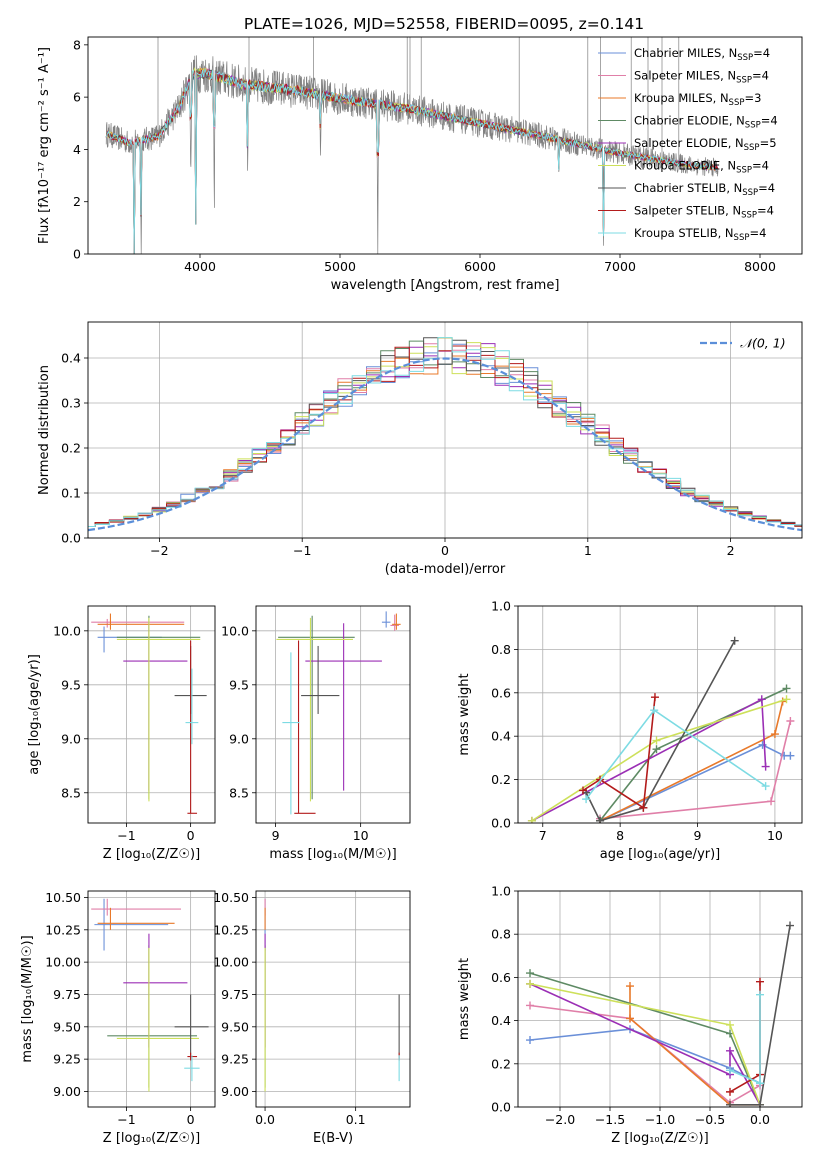 The image size is (819, 1170). What do you see at coordinates (706, 122) in the screenshot?
I see `legend-label-chabrier-elodie: Chabrier ELODIE, NSSP=4` at bounding box center [706, 122].